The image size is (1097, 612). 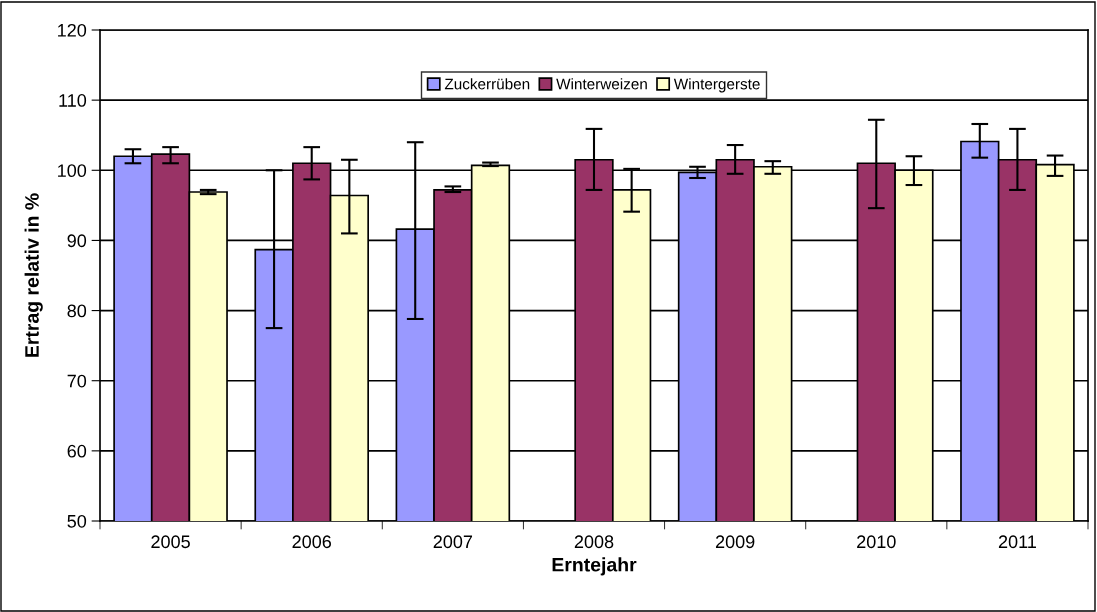 I want to click on legend-label: Winterweizen, so click(x=601, y=84).